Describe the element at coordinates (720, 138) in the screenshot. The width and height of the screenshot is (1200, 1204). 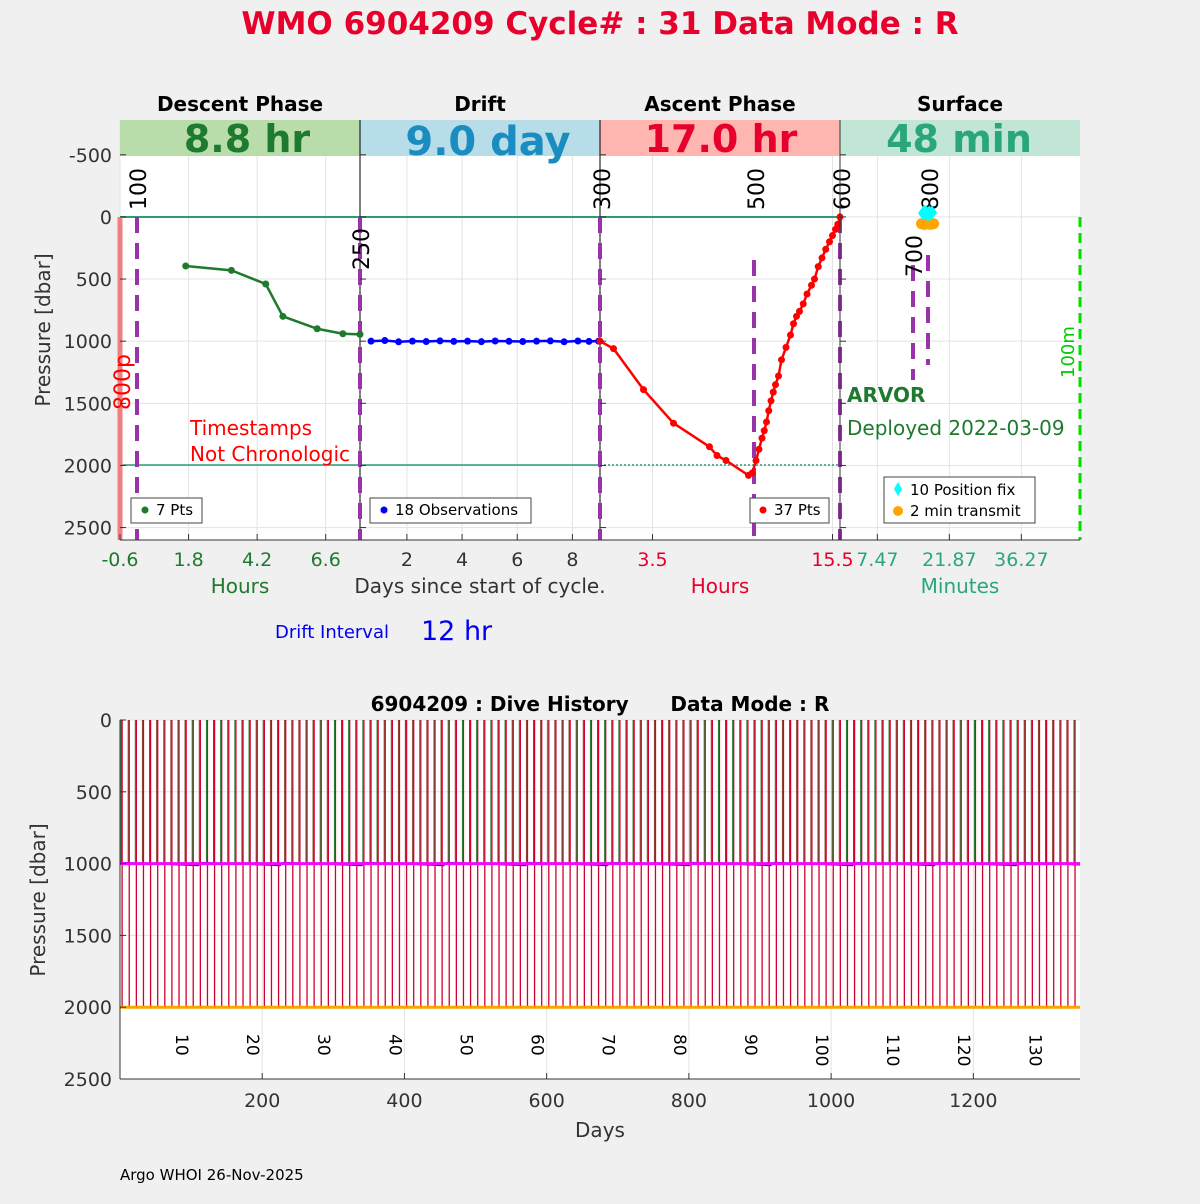
I see `ascent-duration-band` at that location.